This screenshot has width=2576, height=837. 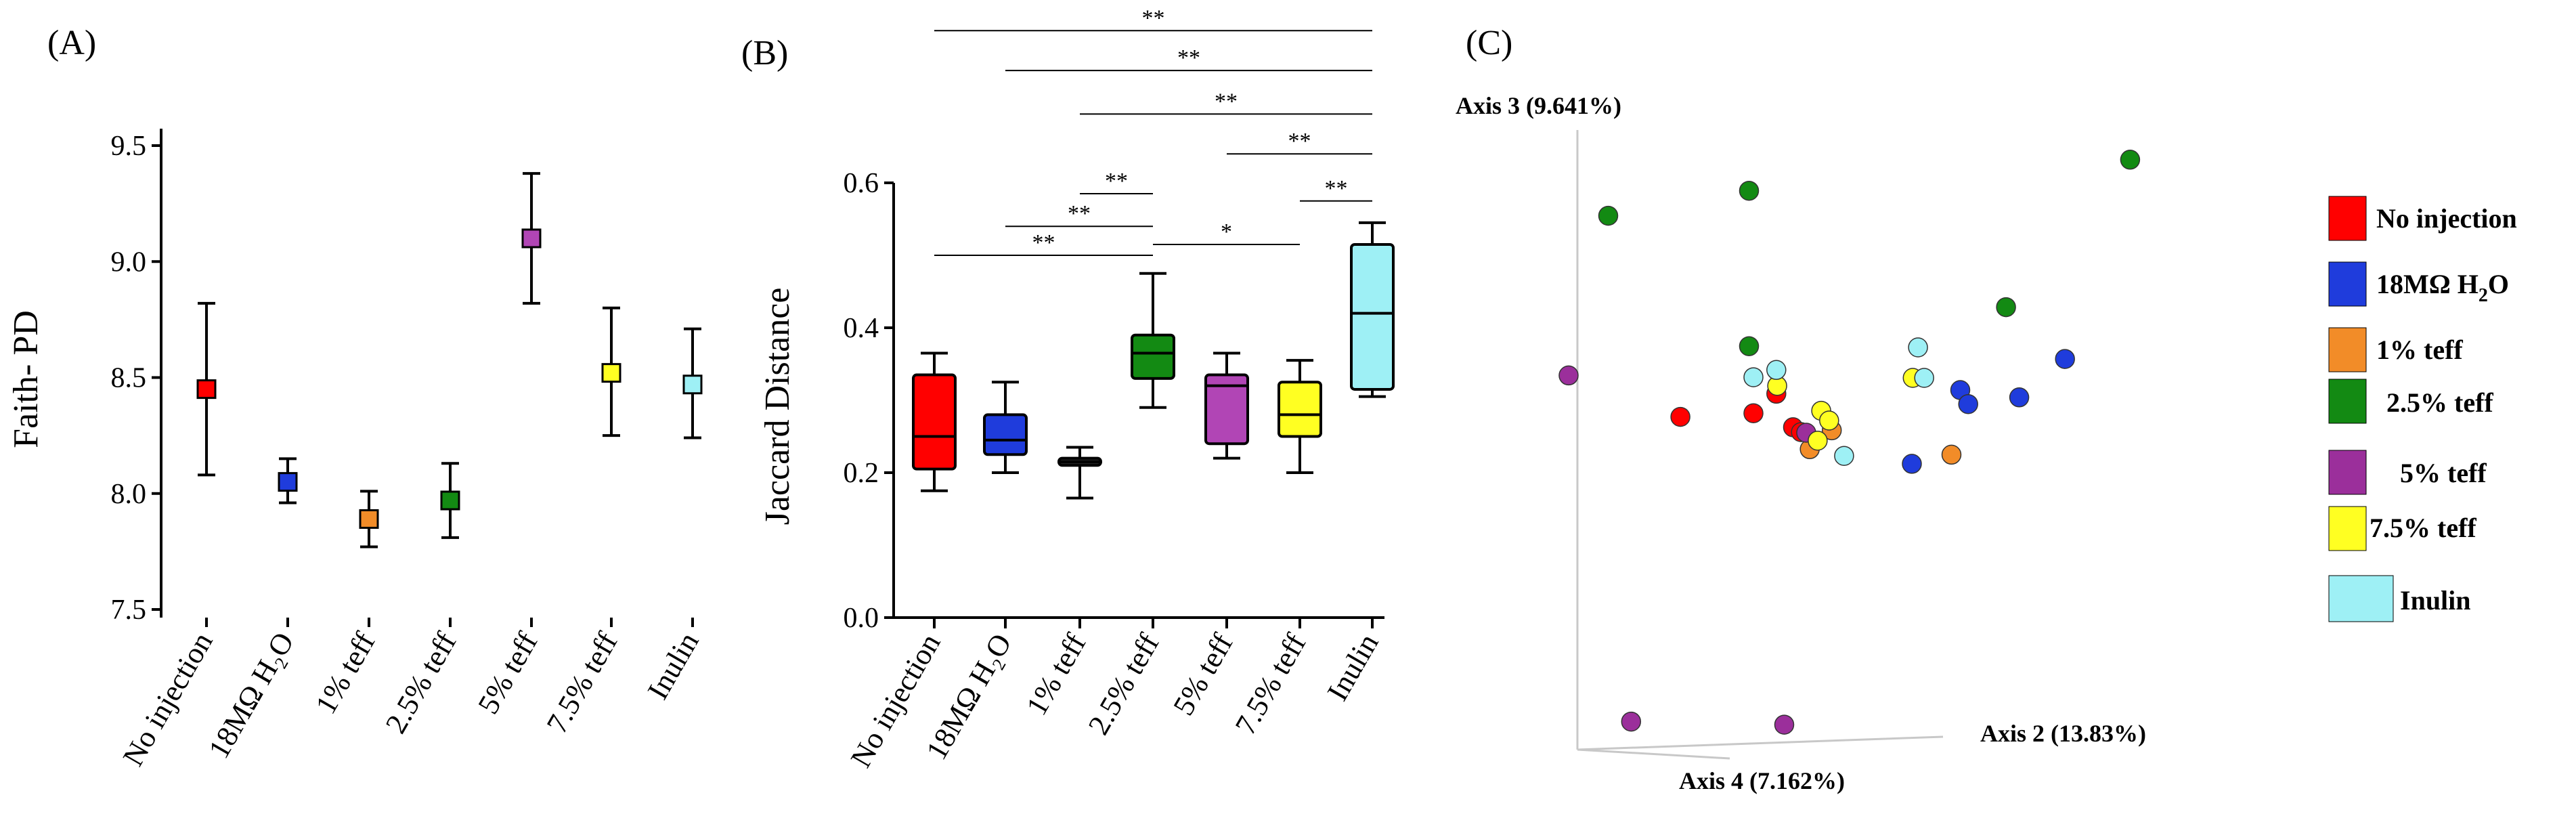 I want to click on panel-b-y-tick-label: 0.4, so click(x=861, y=328).